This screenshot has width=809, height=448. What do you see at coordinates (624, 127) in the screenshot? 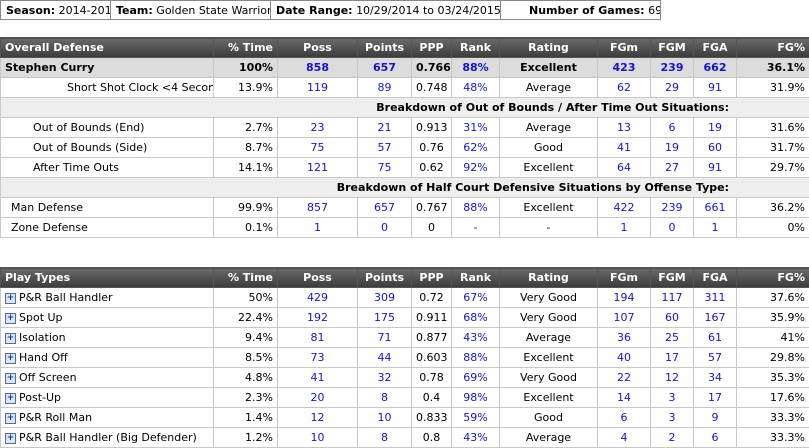
I see `cell-fgm-missed: 13` at bounding box center [624, 127].